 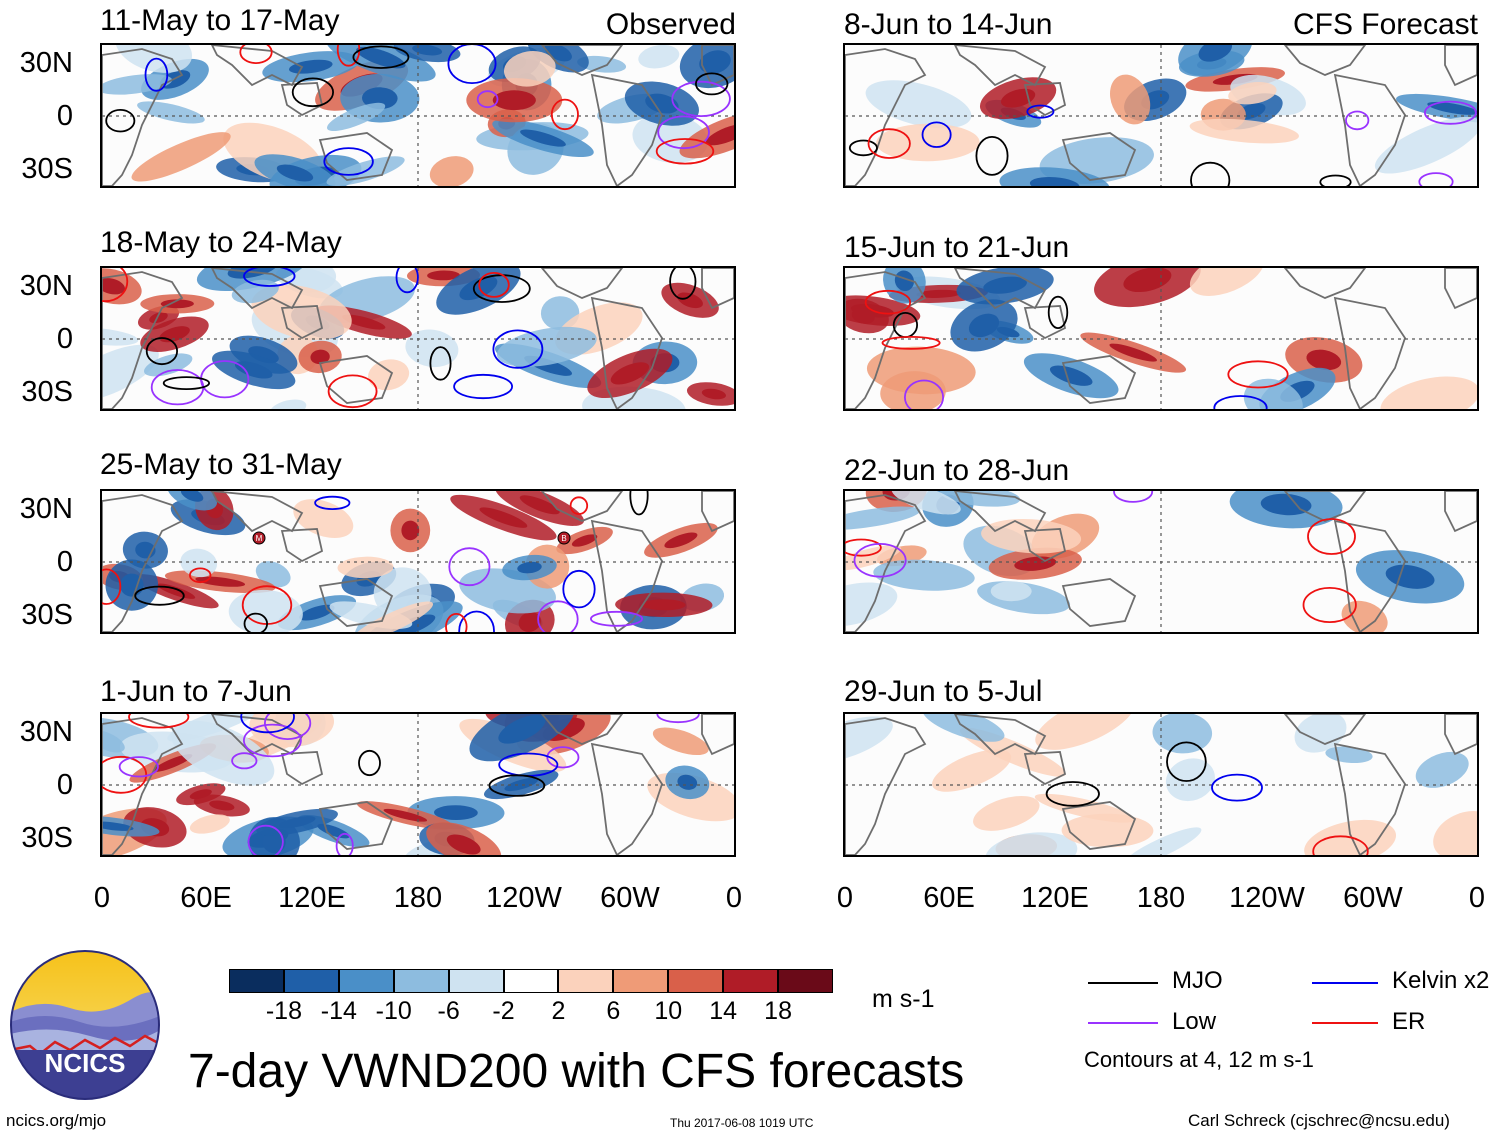 I want to click on panel-title-obs-2: 18-May to 24-May, so click(x=221, y=242).